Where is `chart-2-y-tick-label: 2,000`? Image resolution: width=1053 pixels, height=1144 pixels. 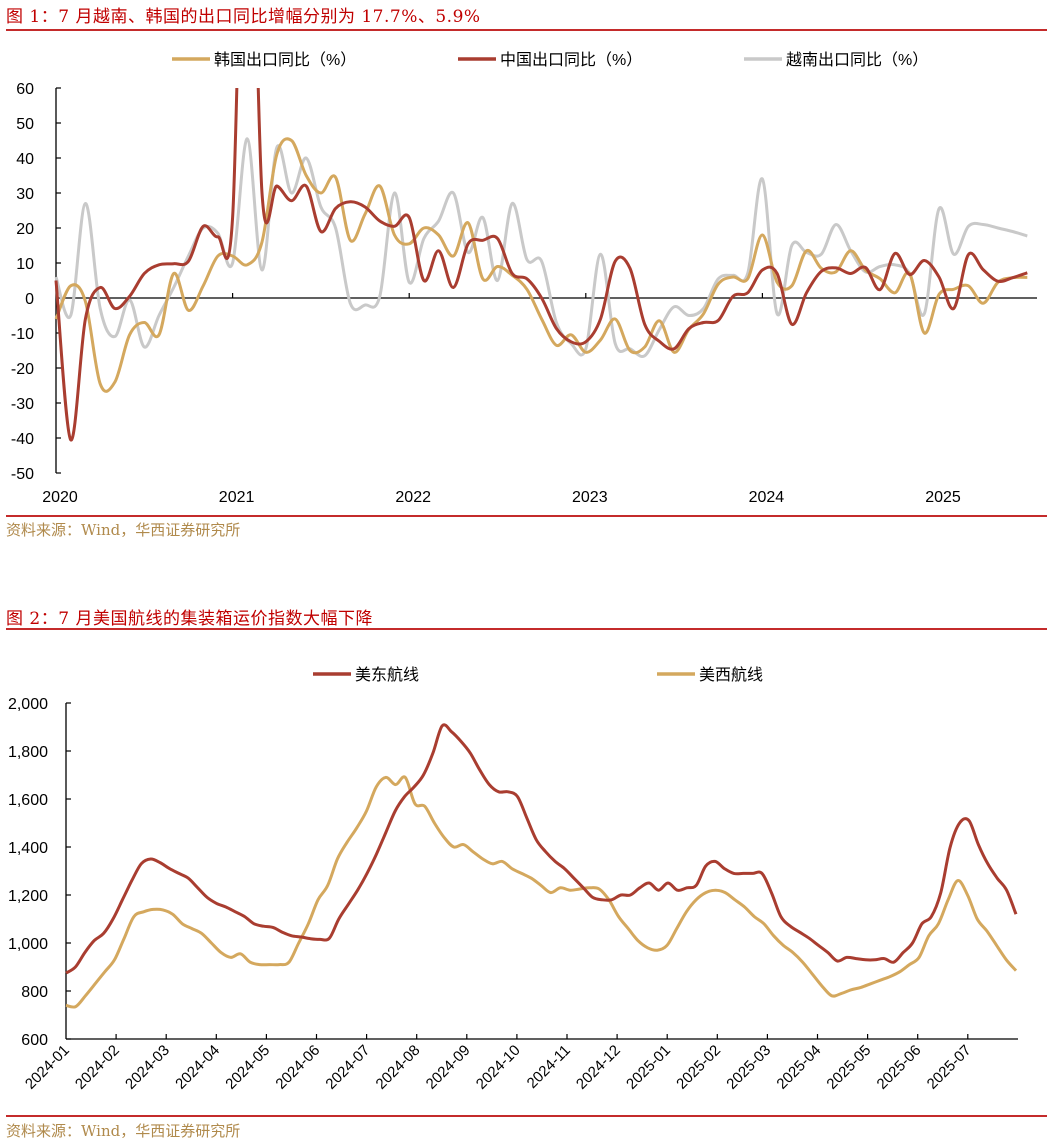
chart-2-y-tick-label: 2,000 is located at coordinates (28, 704).